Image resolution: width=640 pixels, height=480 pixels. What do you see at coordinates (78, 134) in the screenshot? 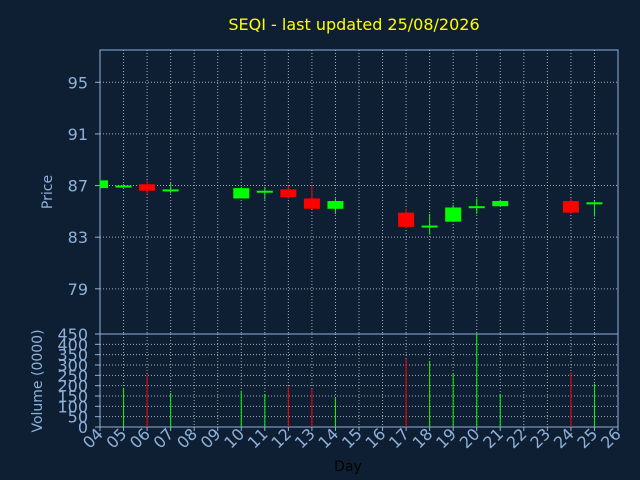
I see `price-tick-label: 91` at bounding box center [78, 134].